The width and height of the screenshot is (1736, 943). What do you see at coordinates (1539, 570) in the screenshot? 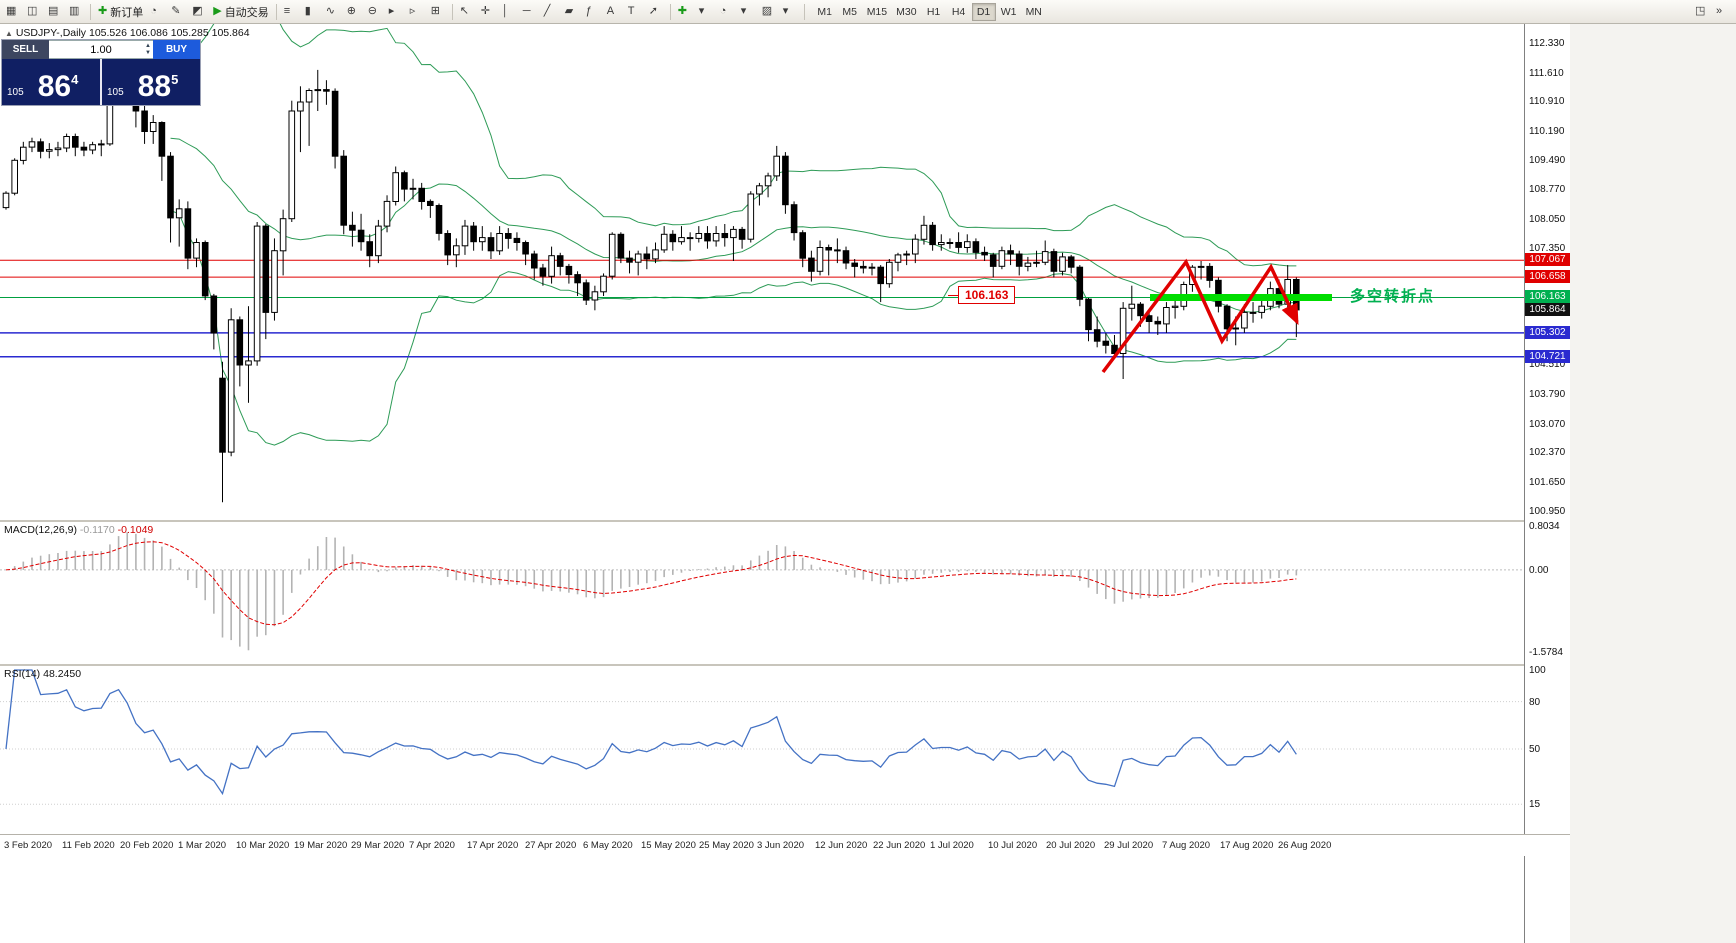
I see `indicator-scale-label: 0.00` at bounding box center [1539, 570].